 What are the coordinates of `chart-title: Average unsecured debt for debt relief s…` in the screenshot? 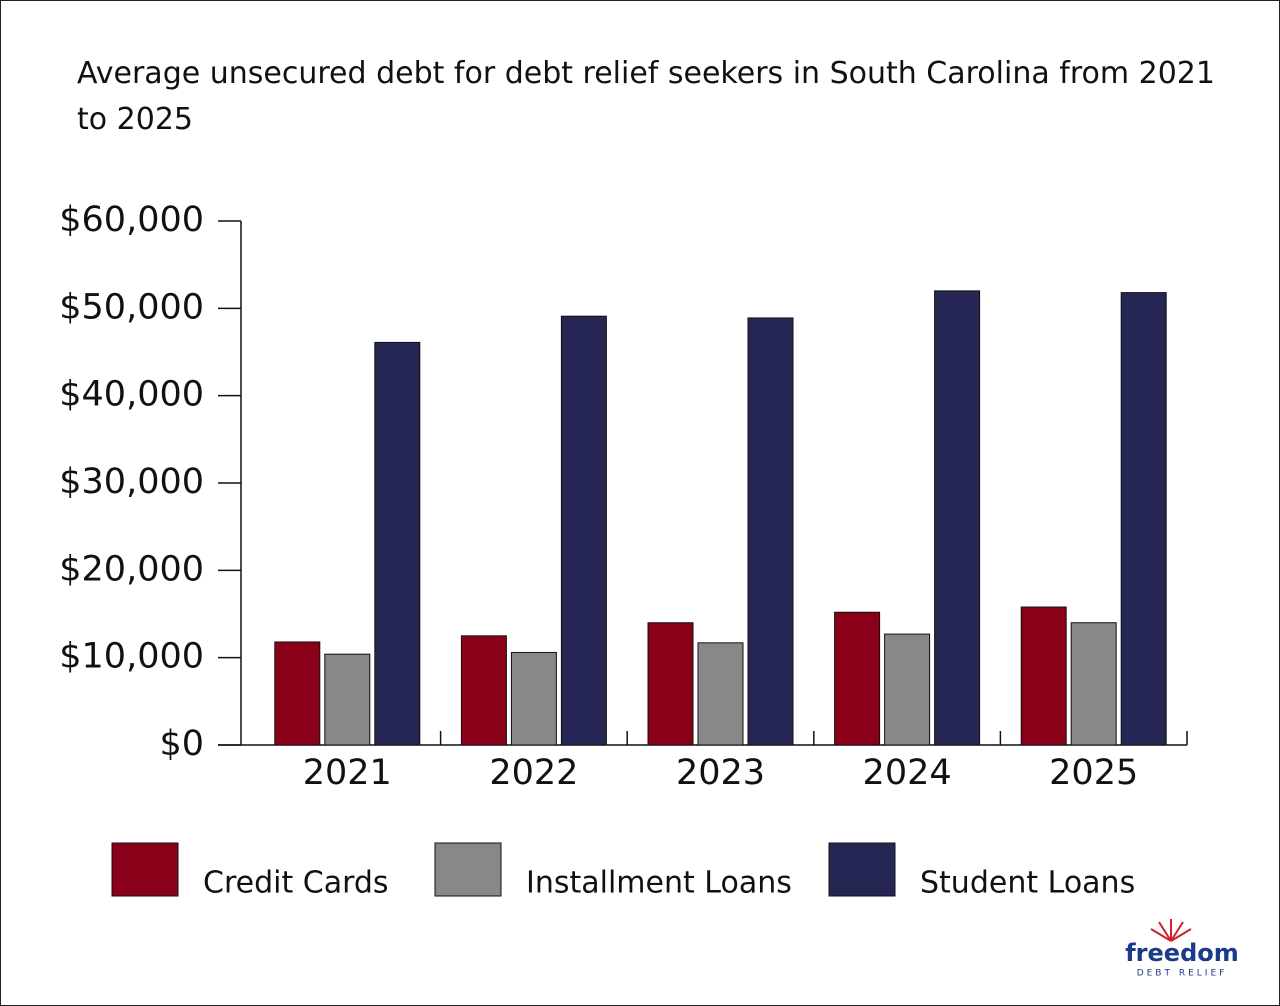 It's located at (646, 96).